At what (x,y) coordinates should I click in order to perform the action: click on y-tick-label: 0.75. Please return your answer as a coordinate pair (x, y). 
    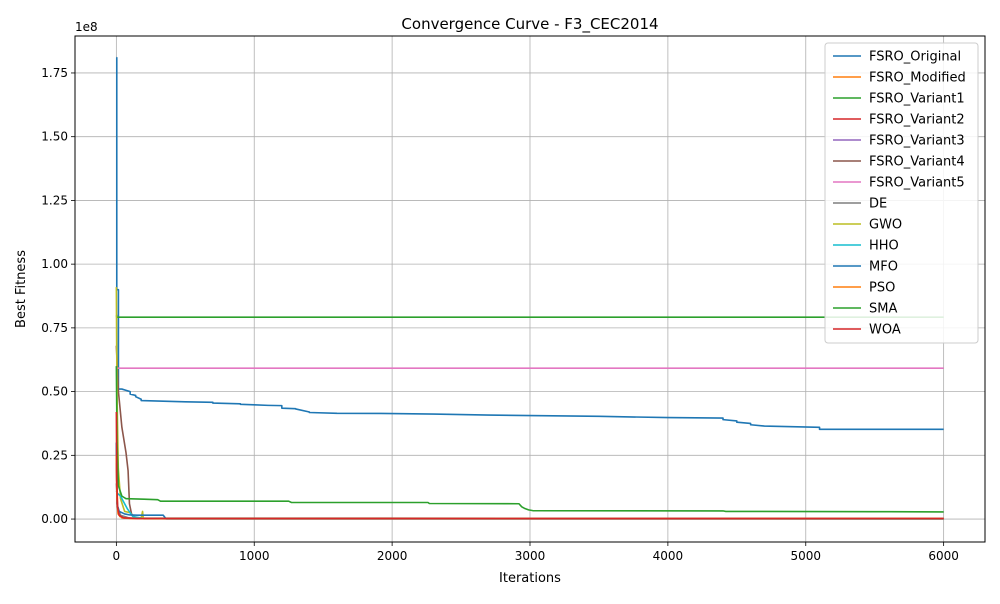
    Looking at the image, I should click on (54, 328).